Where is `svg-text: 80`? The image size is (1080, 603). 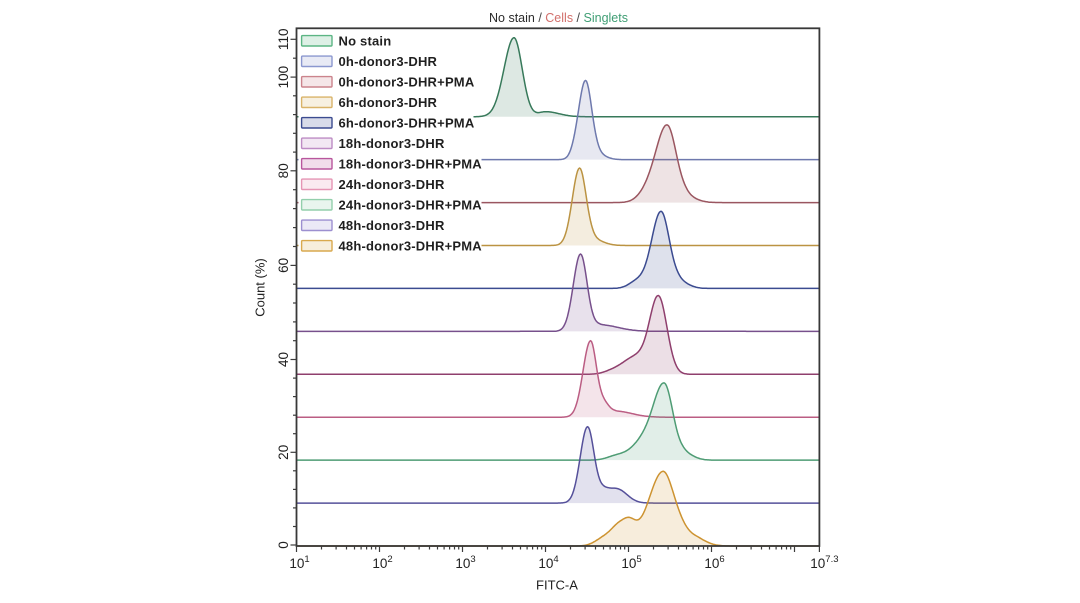 svg-text: 80 is located at coordinates (283, 170).